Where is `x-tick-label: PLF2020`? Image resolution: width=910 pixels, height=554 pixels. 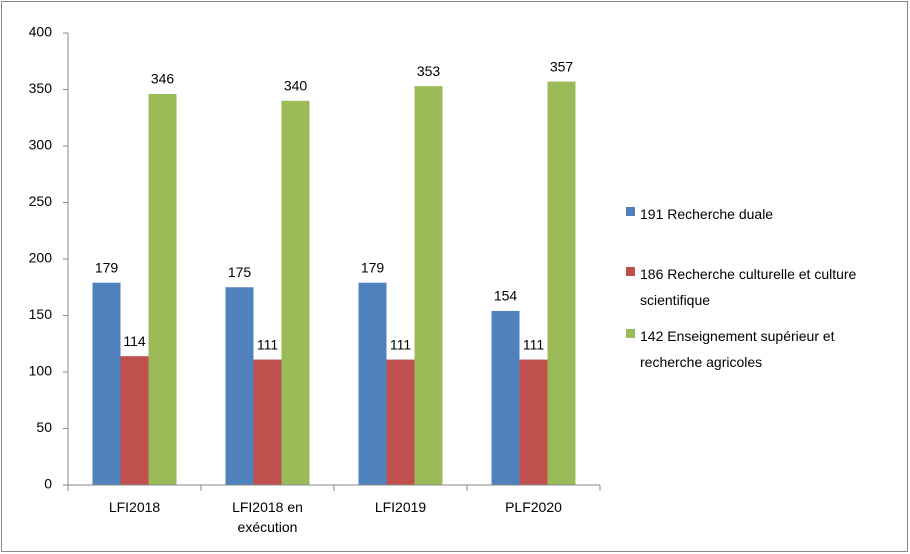
x-tick-label: PLF2020 is located at coordinates (533, 507).